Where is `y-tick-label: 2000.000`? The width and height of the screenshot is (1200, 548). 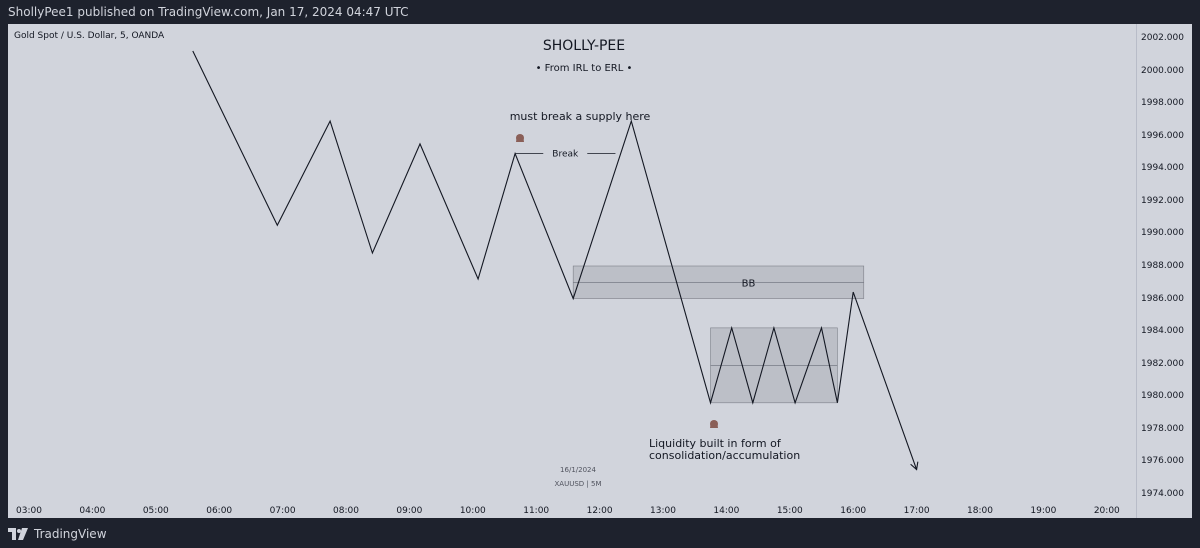
y-tick-label: 2000.000 is located at coordinates (1162, 70).